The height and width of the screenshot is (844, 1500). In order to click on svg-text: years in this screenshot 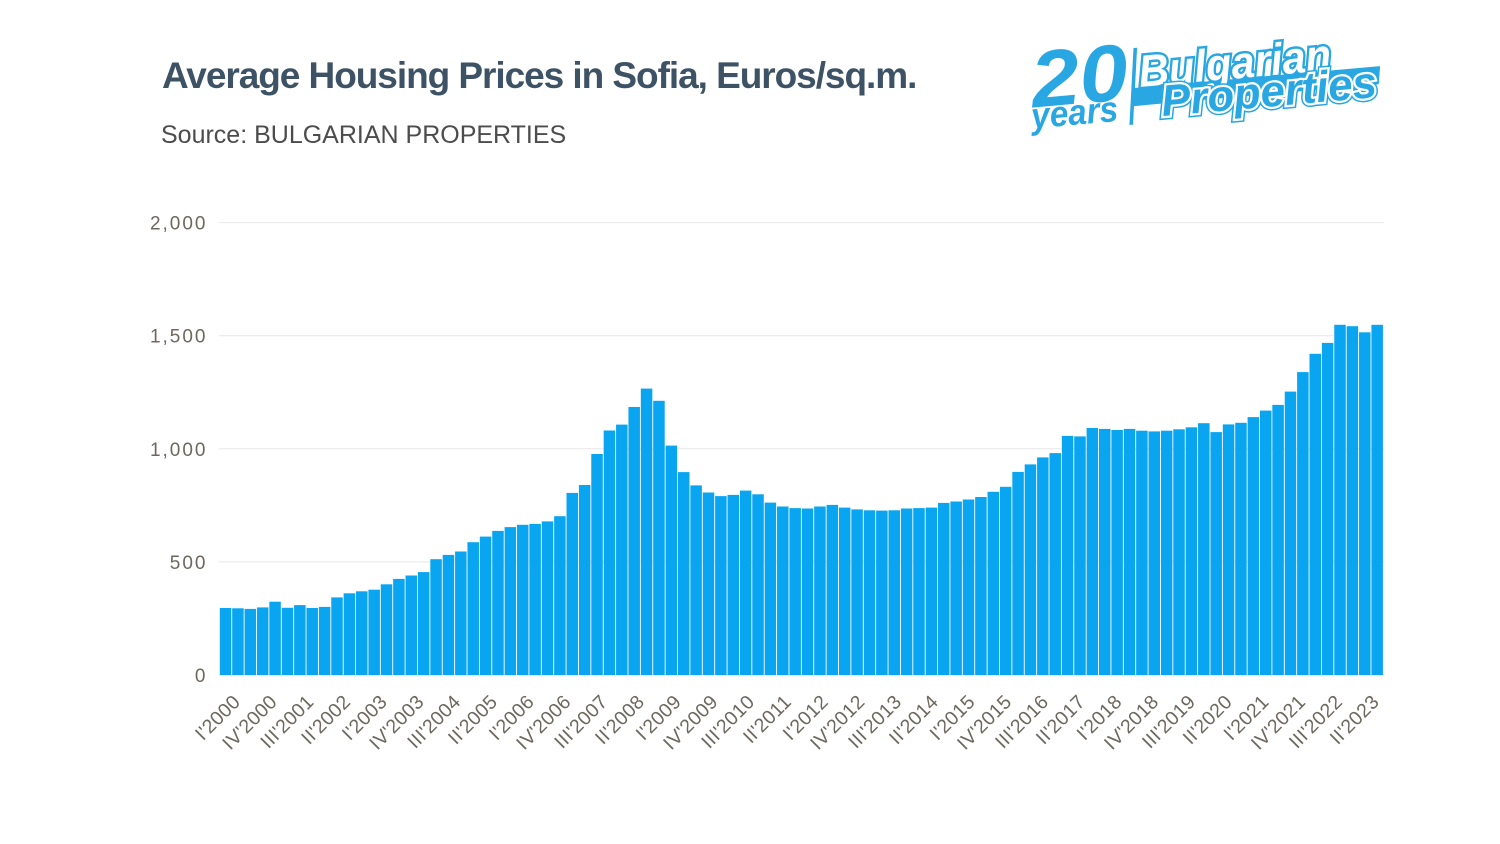, I will do `click(1073, 112)`.